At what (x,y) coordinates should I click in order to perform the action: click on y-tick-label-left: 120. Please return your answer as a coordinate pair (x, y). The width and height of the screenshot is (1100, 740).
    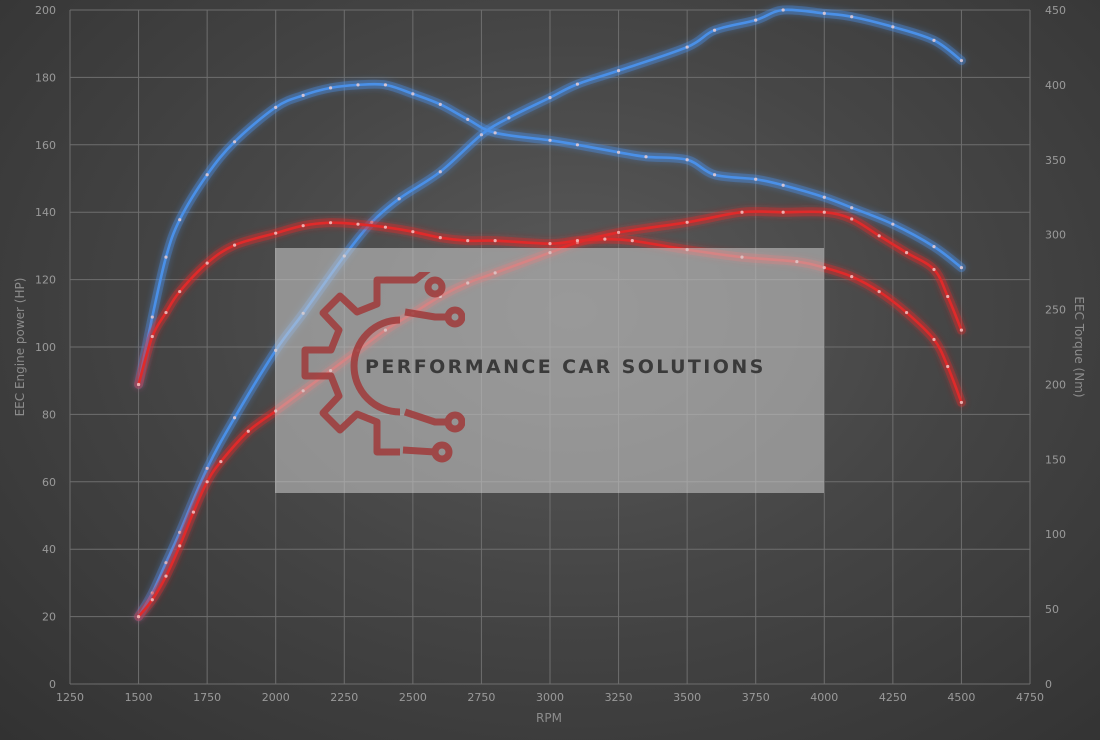
    Looking at the image, I should click on (45, 280).